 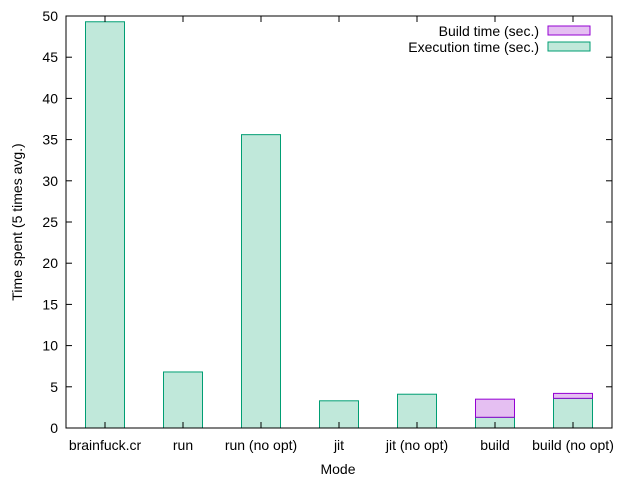 What do you see at coordinates (50, 16) in the screenshot?
I see `y-tick-label: 50` at bounding box center [50, 16].